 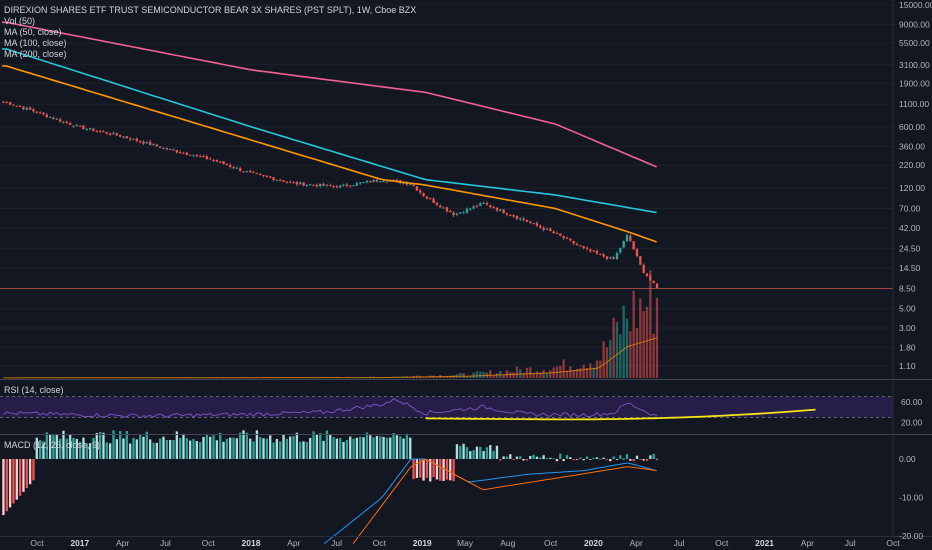 What do you see at coordinates (35, 43) in the screenshot?
I see `legend-ma100: MA (100, close)` at bounding box center [35, 43].